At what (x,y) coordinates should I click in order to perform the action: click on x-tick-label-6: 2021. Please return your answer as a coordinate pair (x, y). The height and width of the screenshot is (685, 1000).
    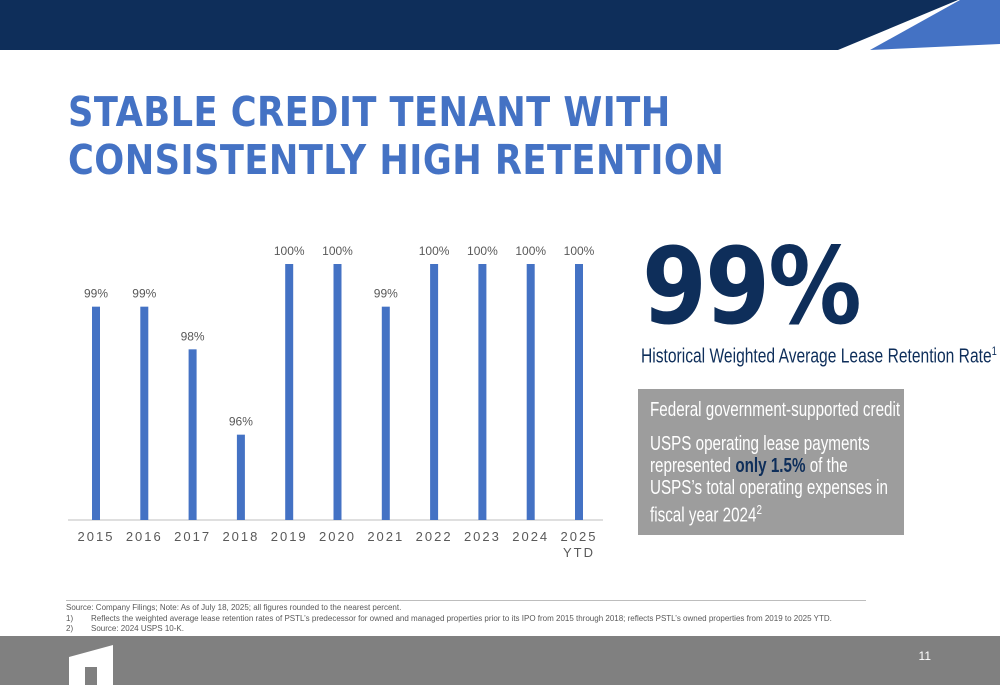
    Looking at the image, I should click on (385, 536).